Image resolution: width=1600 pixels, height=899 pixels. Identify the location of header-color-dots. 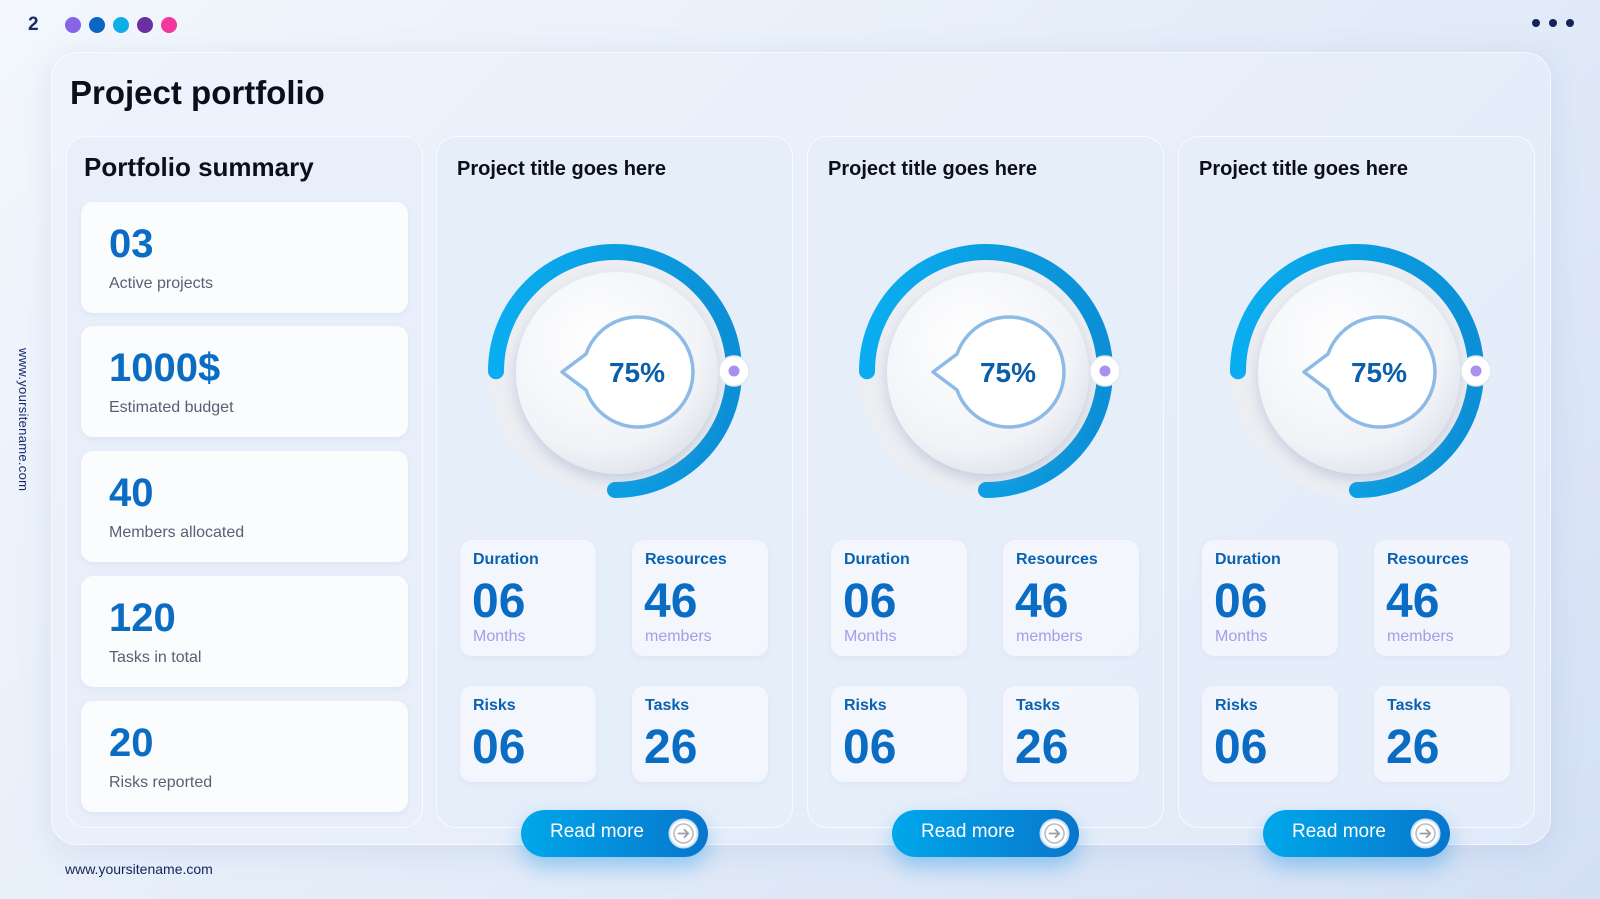
(121, 25).